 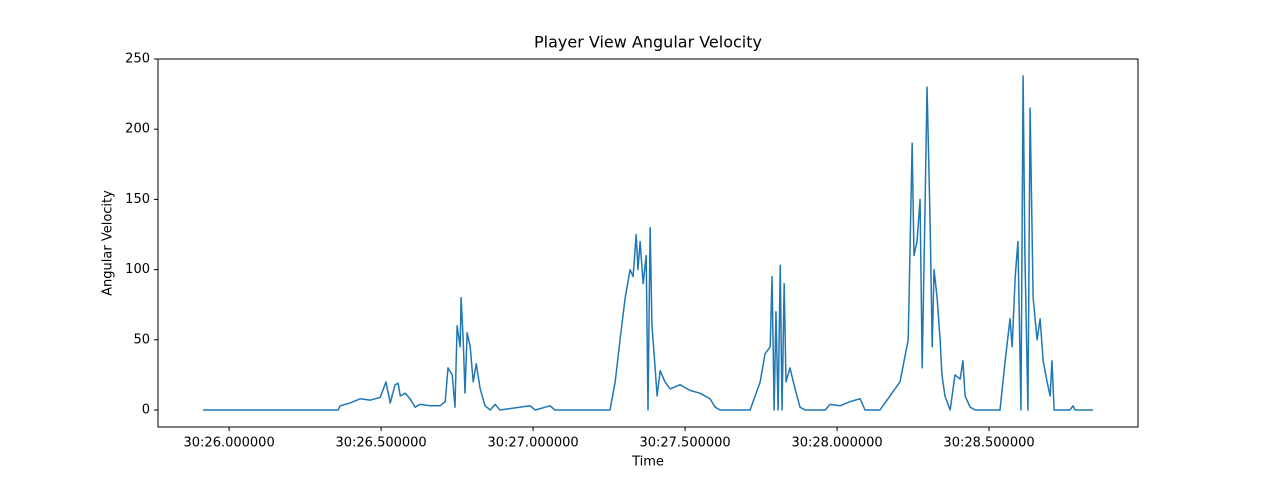 What do you see at coordinates (532, 443) in the screenshot?
I see `x-tick-label: 30:27.000000` at bounding box center [532, 443].